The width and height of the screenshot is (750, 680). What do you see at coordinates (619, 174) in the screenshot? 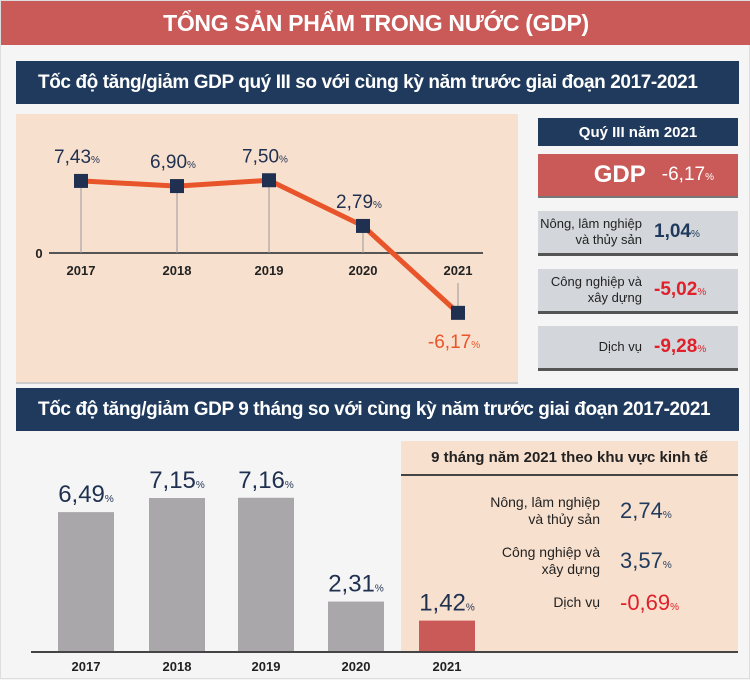
I see `gdp-label: GDP` at bounding box center [619, 174].